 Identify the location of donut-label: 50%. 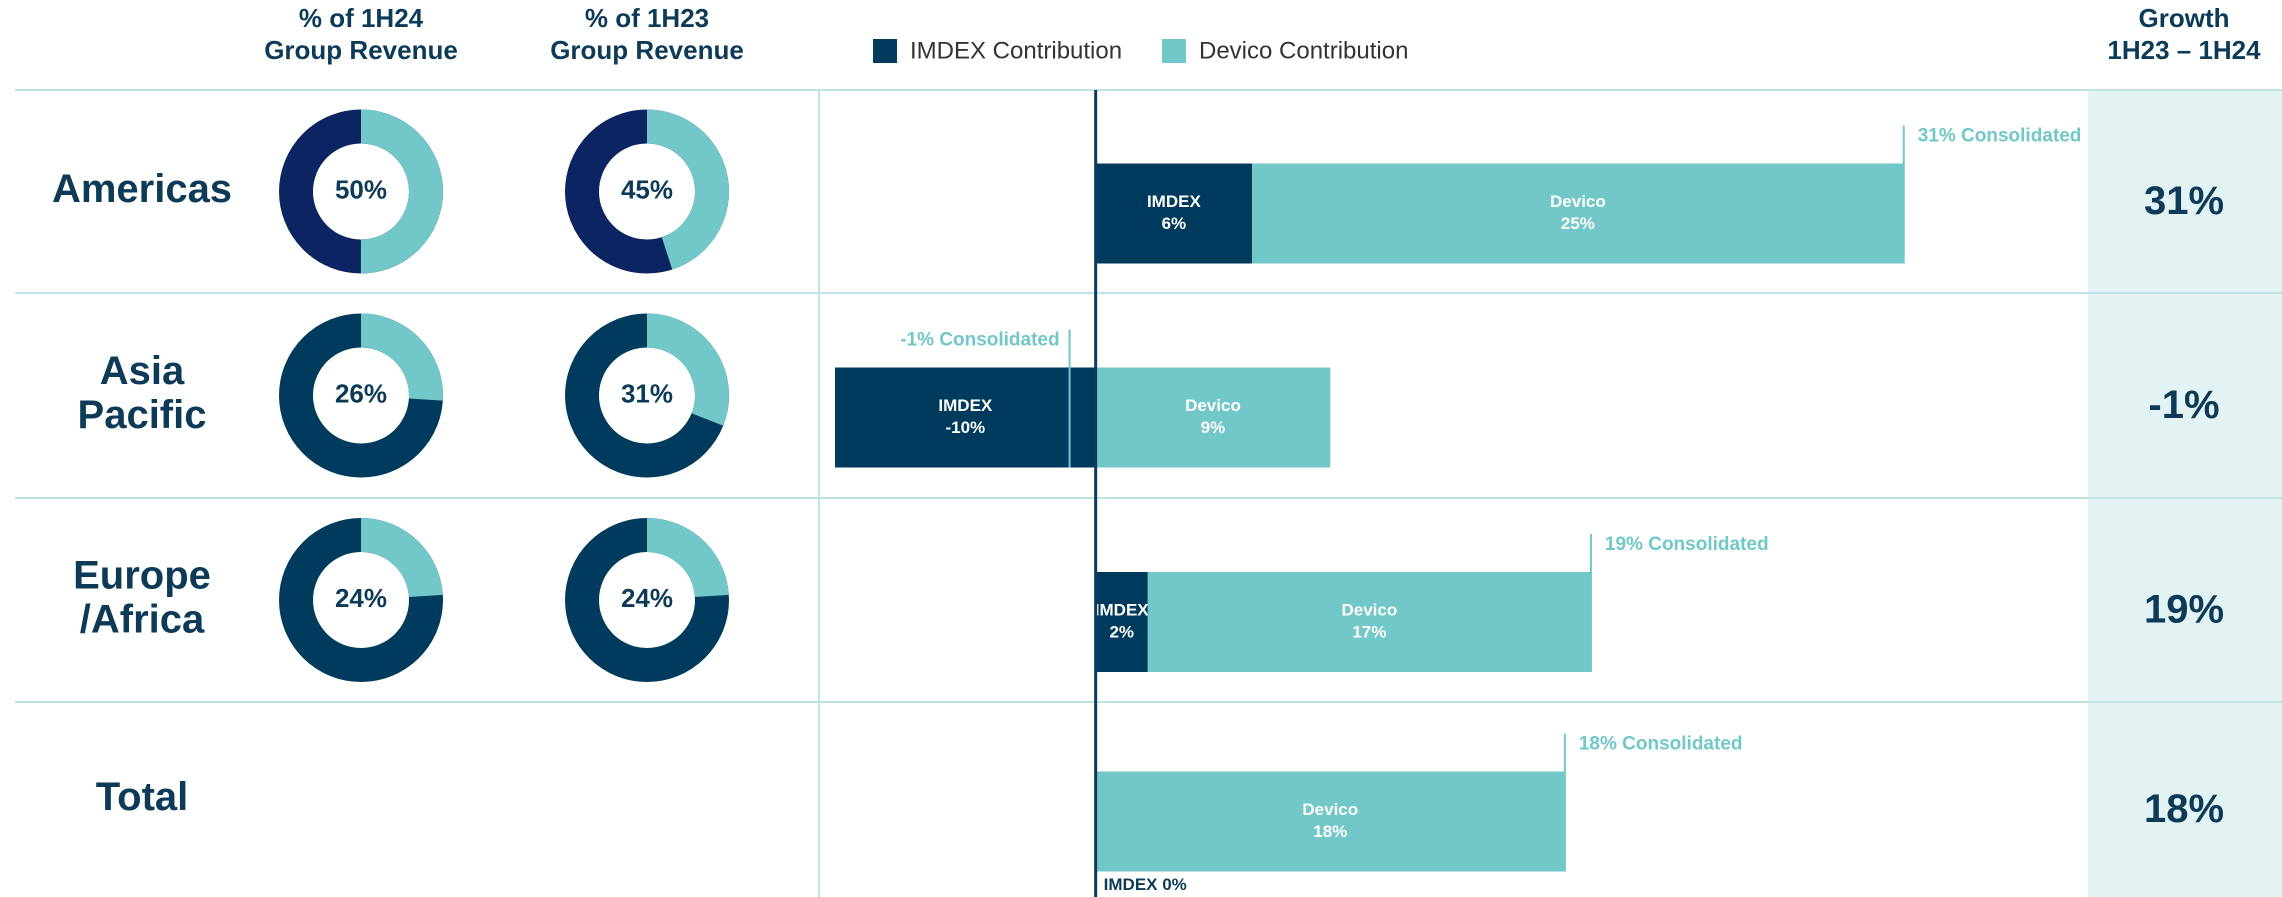
(361, 189).